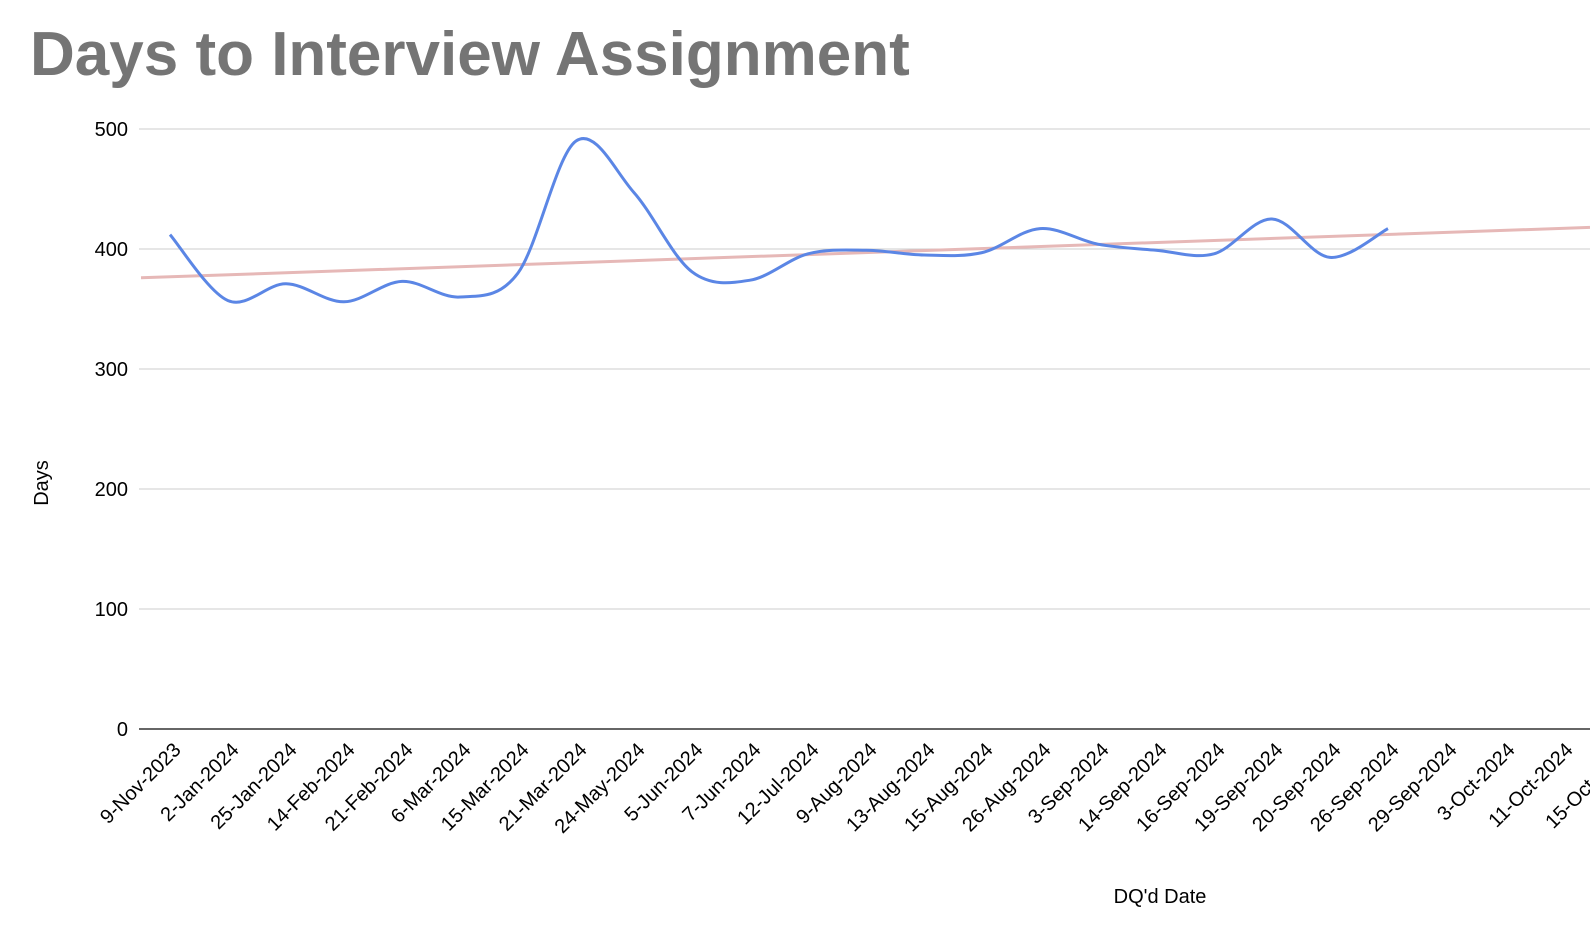  Describe the element at coordinates (865, 252) in the screenshot. I see `trendline` at that location.